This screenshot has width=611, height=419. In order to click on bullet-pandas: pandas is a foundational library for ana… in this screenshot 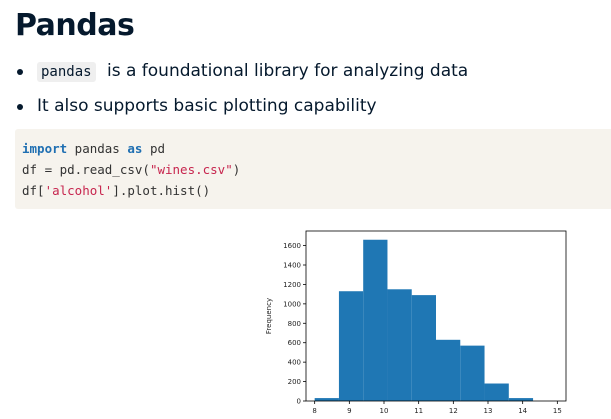, I will do `click(241, 71)`.